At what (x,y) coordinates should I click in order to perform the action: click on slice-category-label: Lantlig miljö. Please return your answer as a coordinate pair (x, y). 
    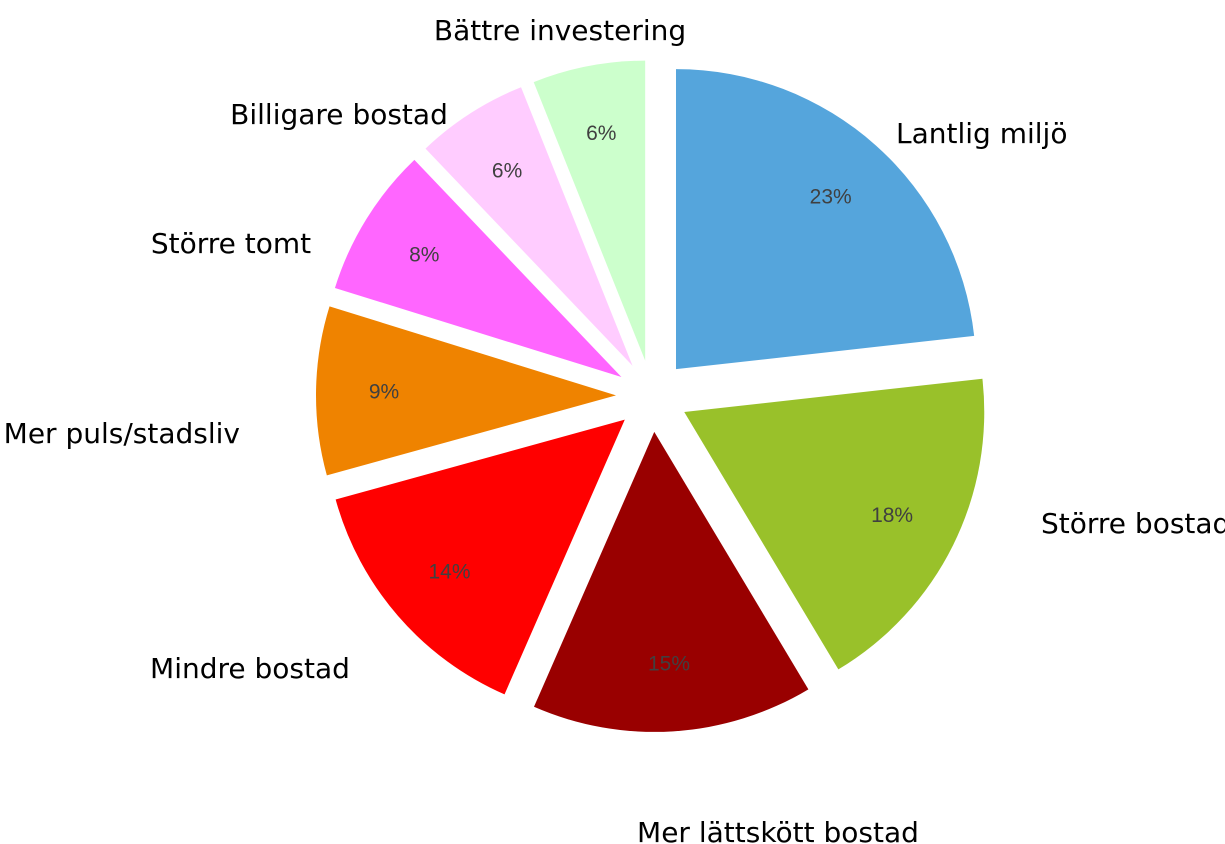
    Looking at the image, I should click on (981, 133).